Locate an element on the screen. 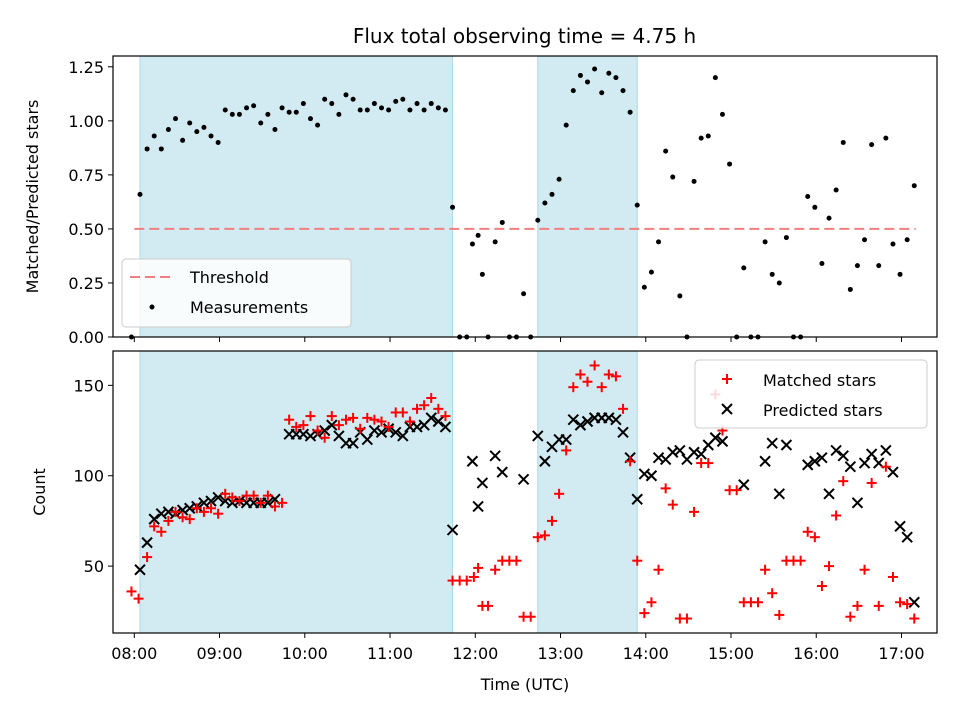 This screenshot has width=960, height=720. x-tick-label: 17:00 is located at coordinates (901, 653).